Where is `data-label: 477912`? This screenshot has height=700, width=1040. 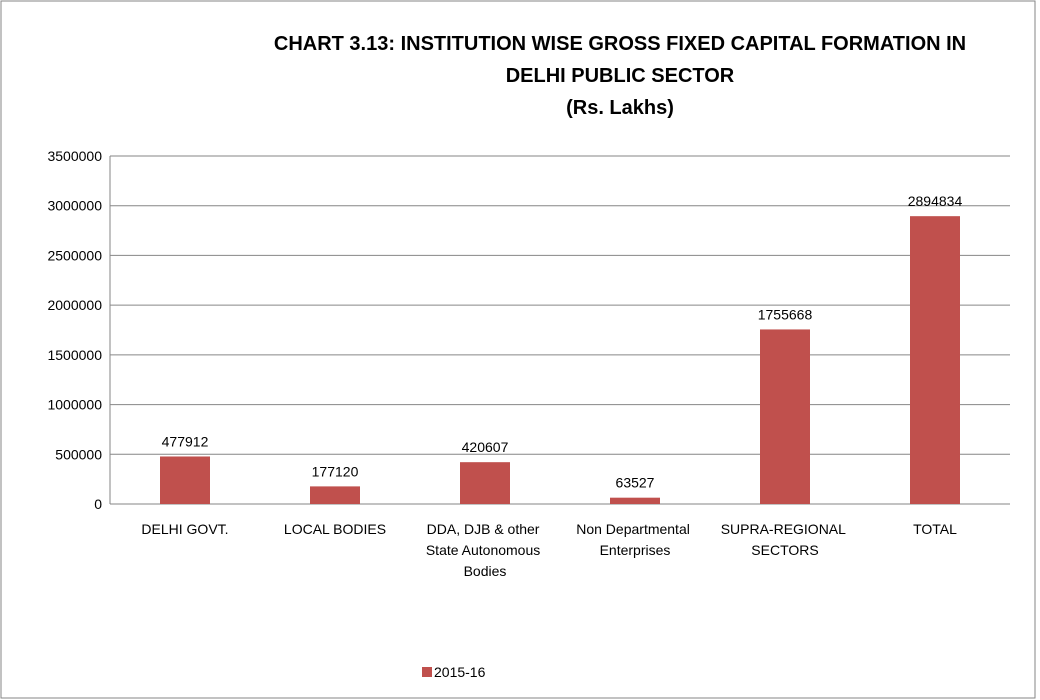
data-label: 477912 is located at coordinates (185, 441).